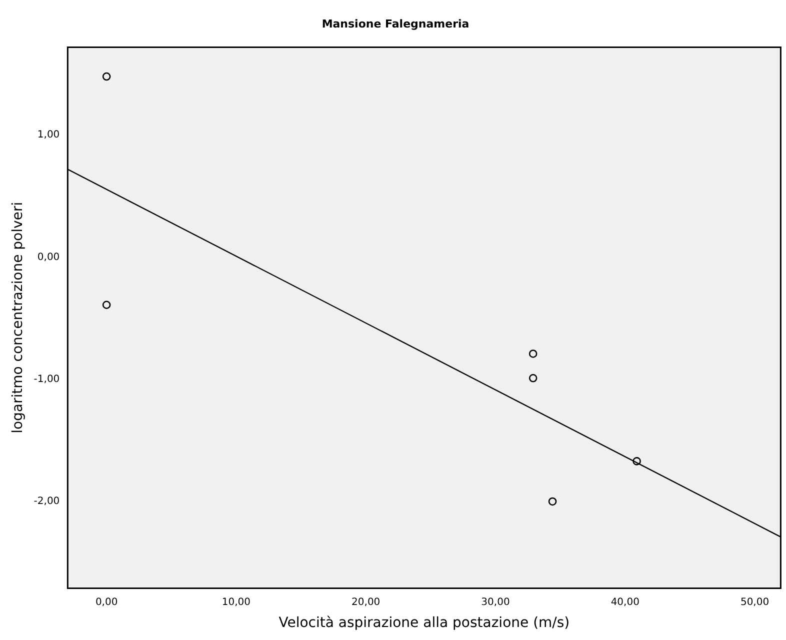 This screenshot has width=786, height=640. Describe the element at coordinates (48, 135) in the screenshot. I see `y-tick-label: 1,00` at that location.